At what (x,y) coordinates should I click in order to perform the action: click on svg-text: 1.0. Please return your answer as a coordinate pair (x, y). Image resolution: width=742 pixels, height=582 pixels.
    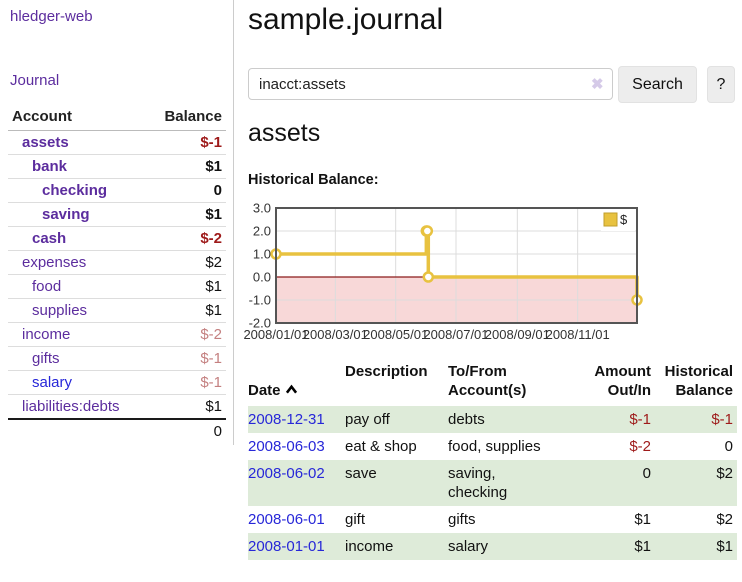
    Looking at the image, I should click on (262, 254).